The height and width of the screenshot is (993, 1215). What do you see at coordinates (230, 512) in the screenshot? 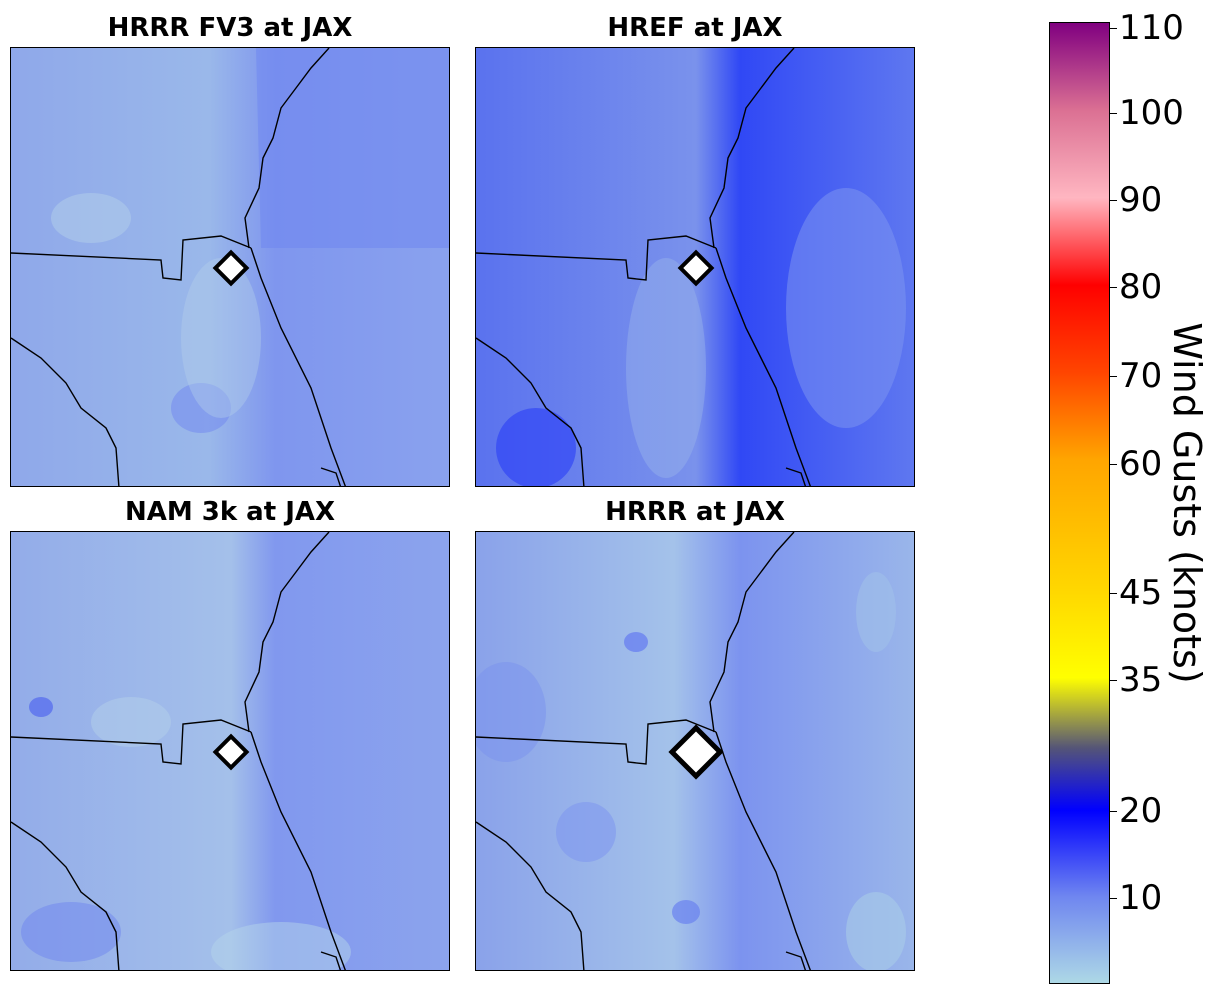
I see `panel-title-nam: NAM 3k at JAX` at bounding box center [230, 512].